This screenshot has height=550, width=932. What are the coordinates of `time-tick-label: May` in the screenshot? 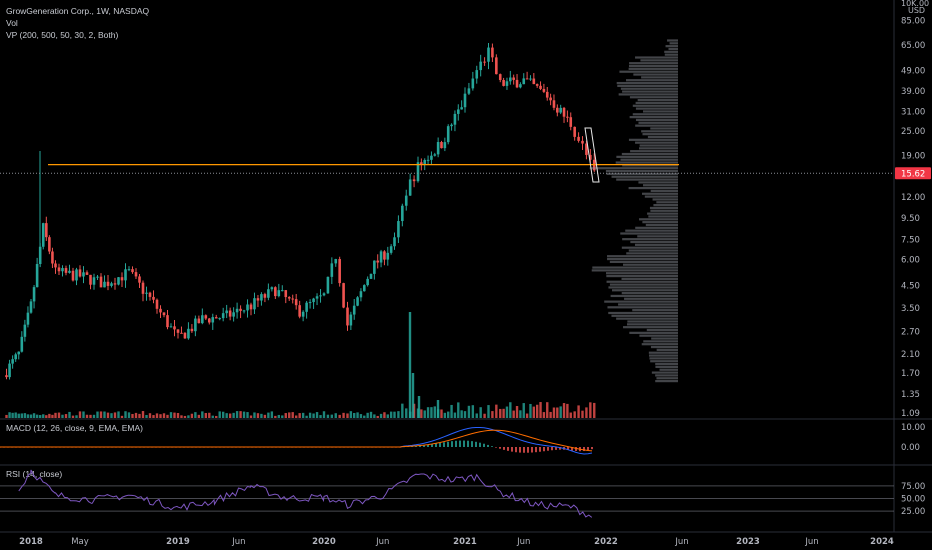 It's located at (80, 542).